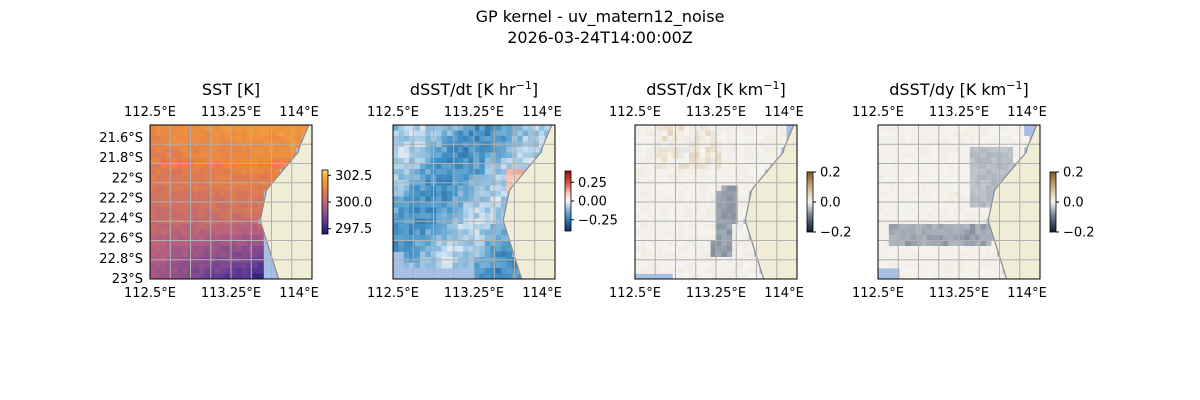 The width and height of the screenshot is (1200, 400). What do you see at coordinates (947, 89) in the screenshot?
I see `panel-title-main: dSST/dy [K km` at bounding box center [947, 89].